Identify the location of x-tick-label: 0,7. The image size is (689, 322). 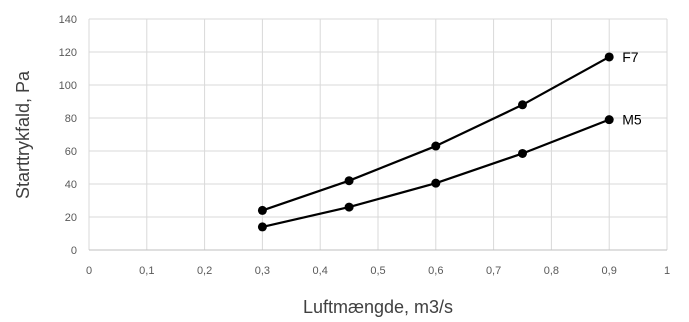
(493, 271).